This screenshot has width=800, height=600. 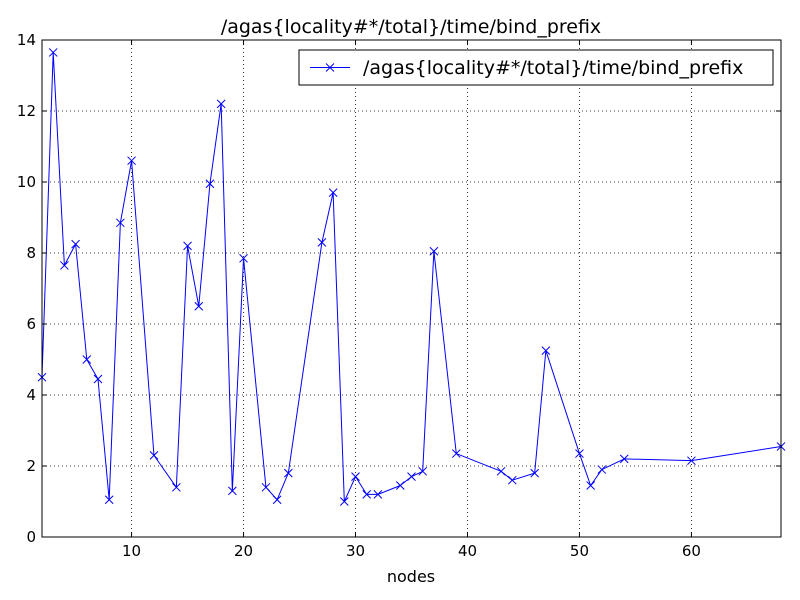 I want to click on legend-label: /agas{locality#*/total}/time/bind_prefix, so click(x=553, y=68).